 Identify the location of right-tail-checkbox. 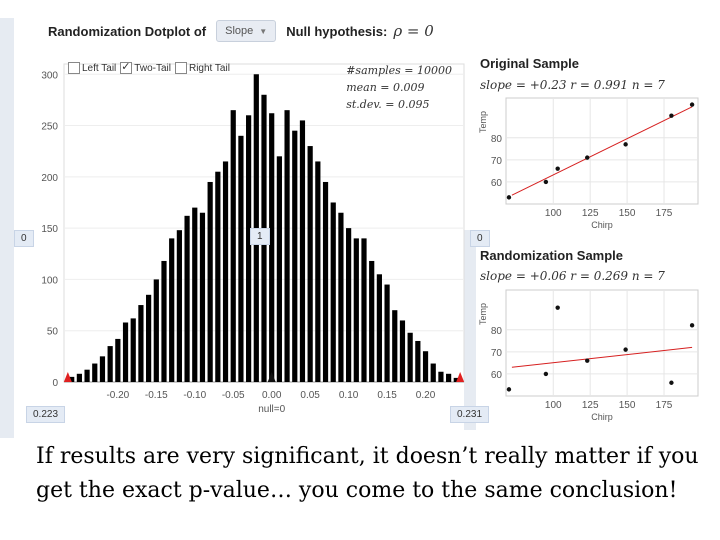
(180, 68).